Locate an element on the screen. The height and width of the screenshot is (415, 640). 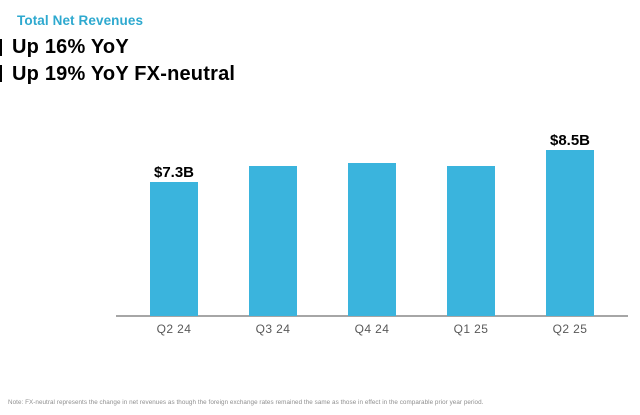
x-axis-tick-label: Q4 24 is located at coordinates (372, 329).